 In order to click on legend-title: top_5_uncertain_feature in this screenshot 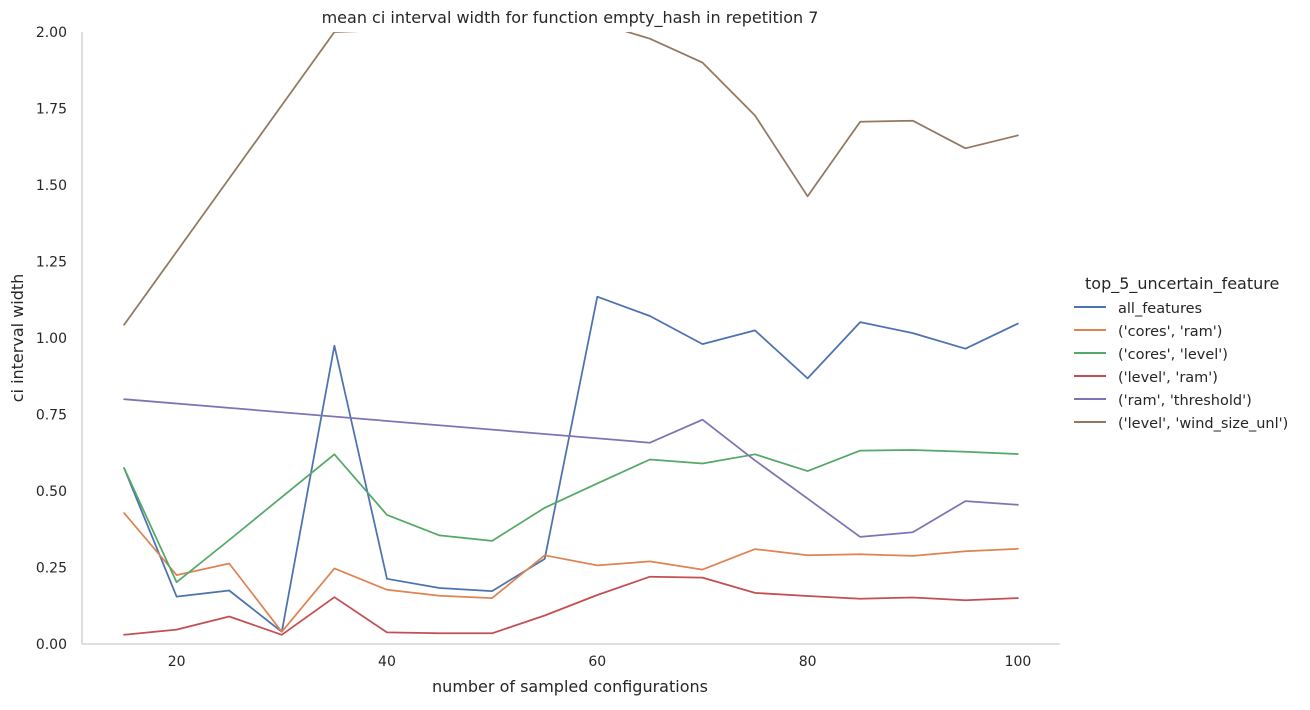, I will do `click(1182, 284)`.